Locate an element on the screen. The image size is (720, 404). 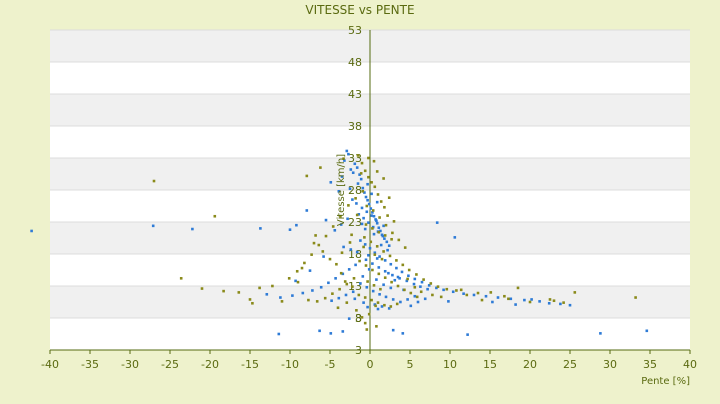
x-tick-label: 0 is located at coordinates (370, 364).